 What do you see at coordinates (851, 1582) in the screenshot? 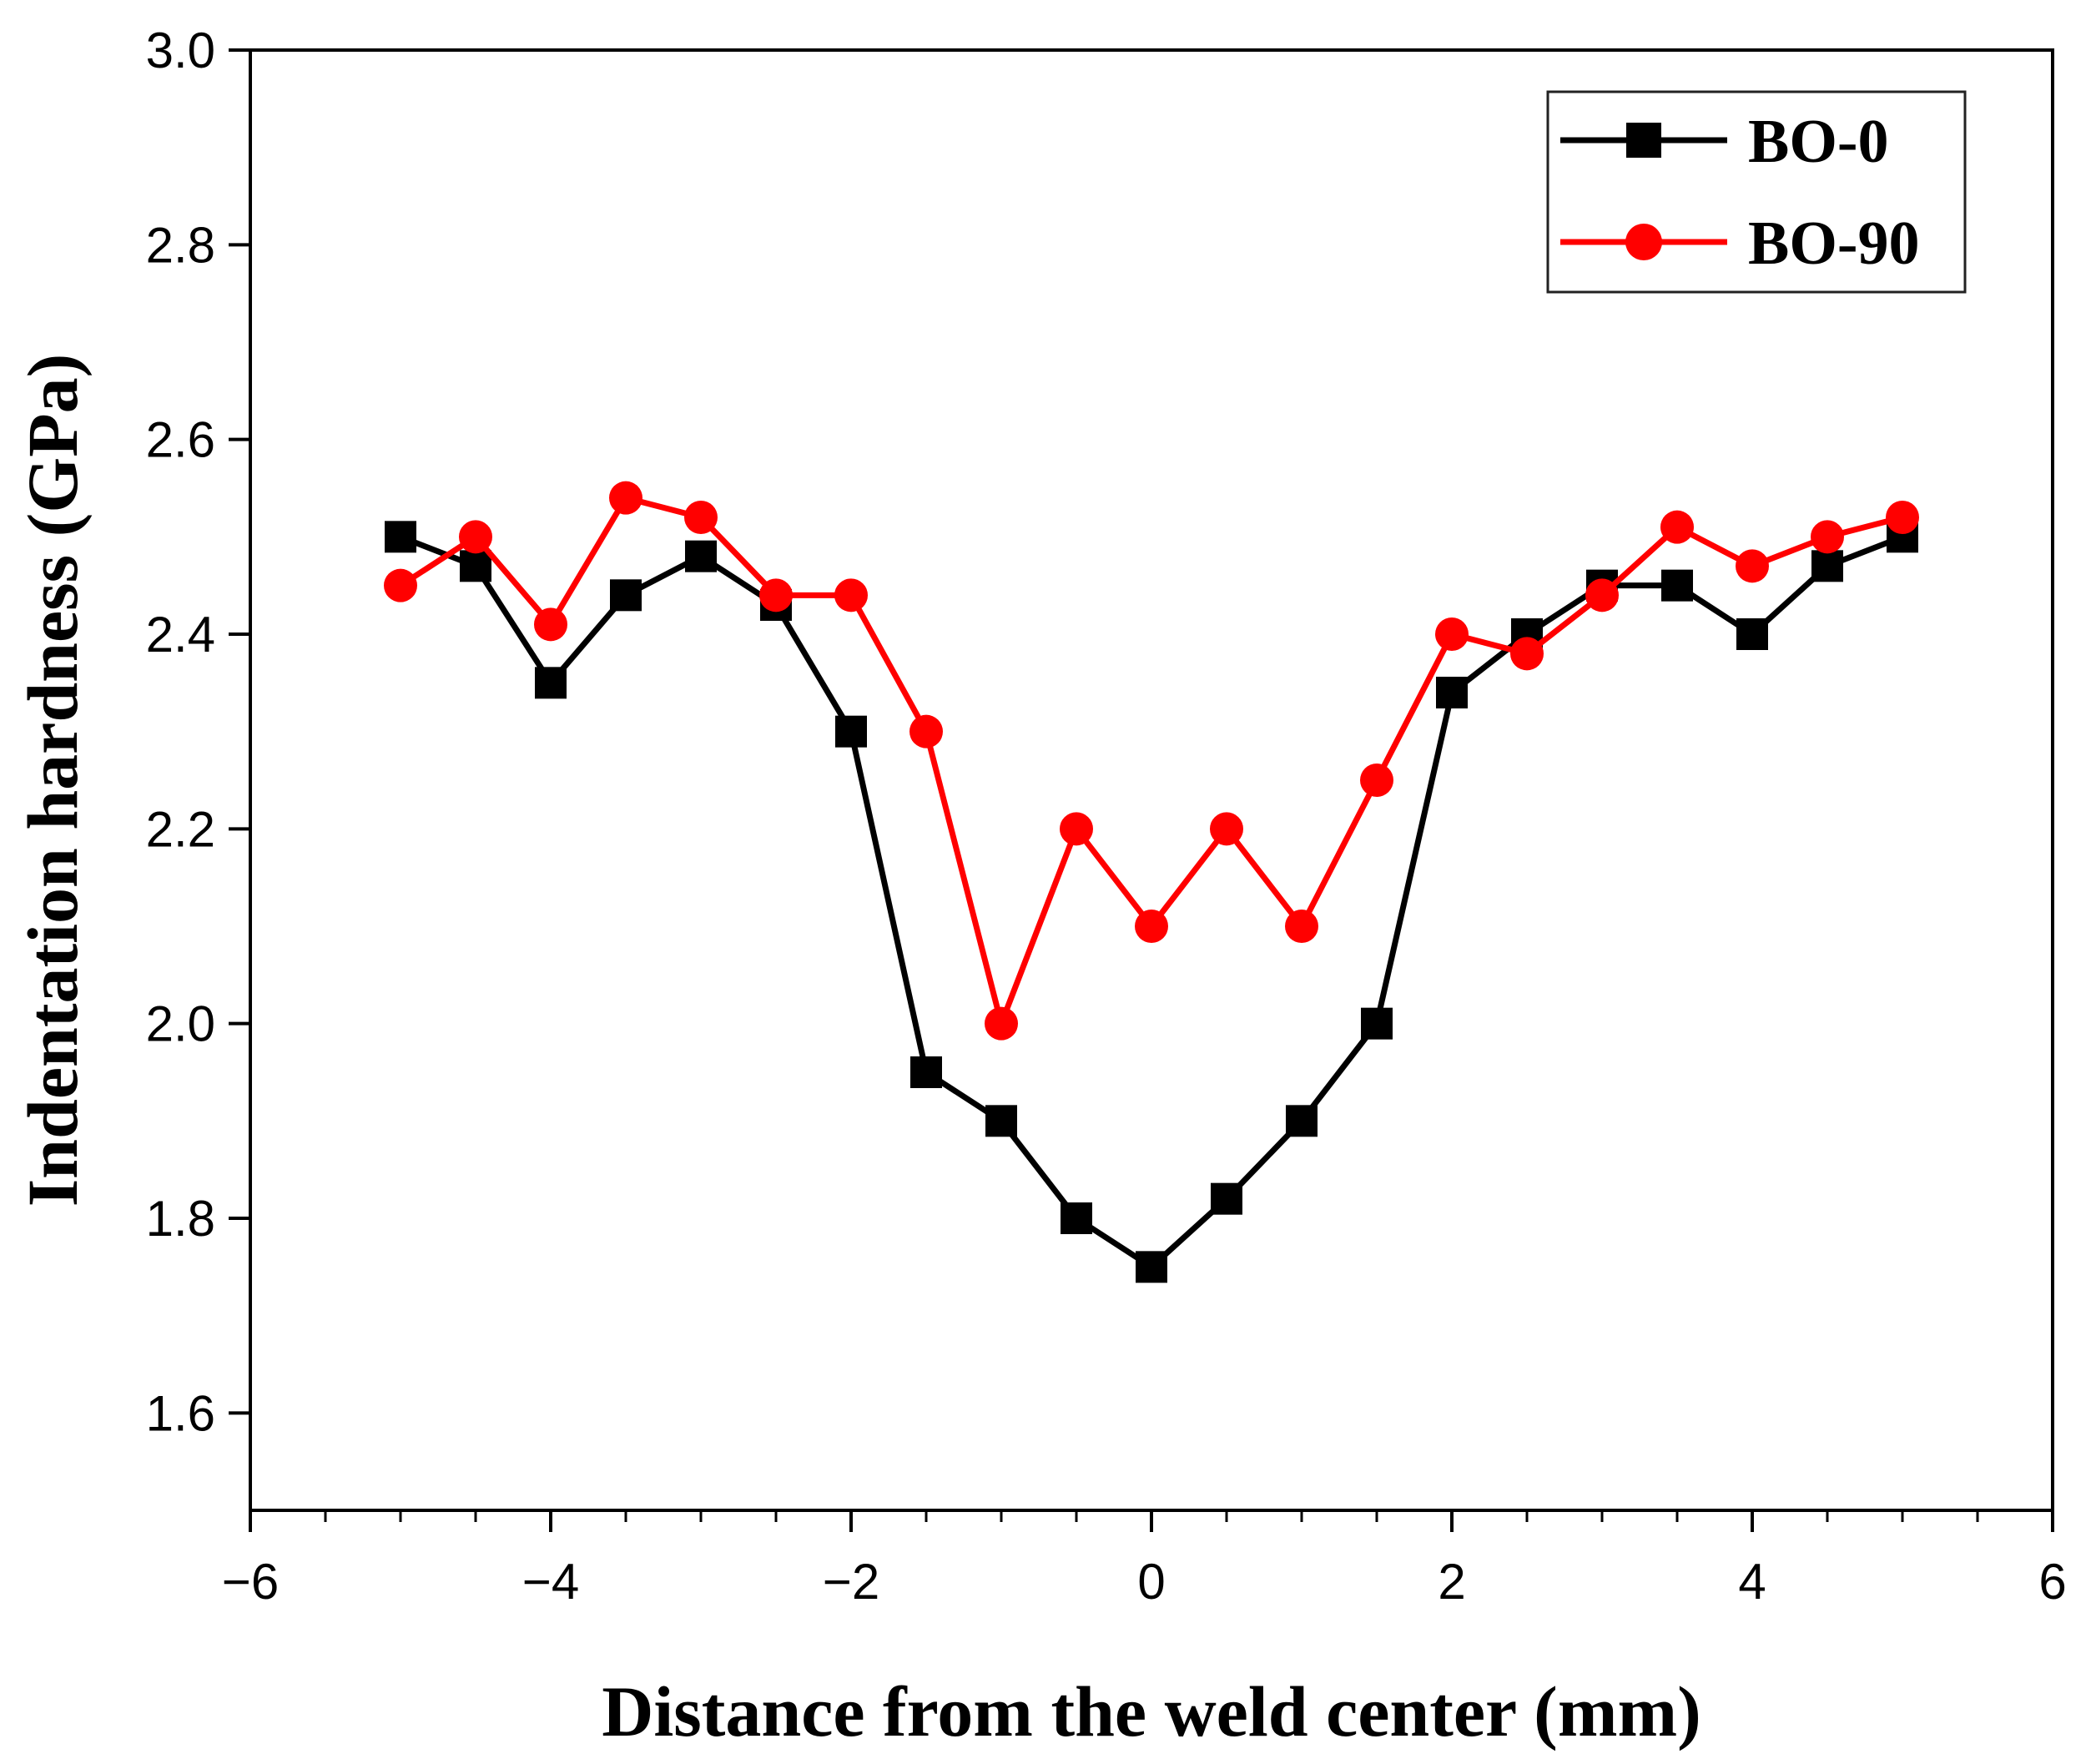
I see `x-tick-label: −2` at bounding box center [851, 1582].